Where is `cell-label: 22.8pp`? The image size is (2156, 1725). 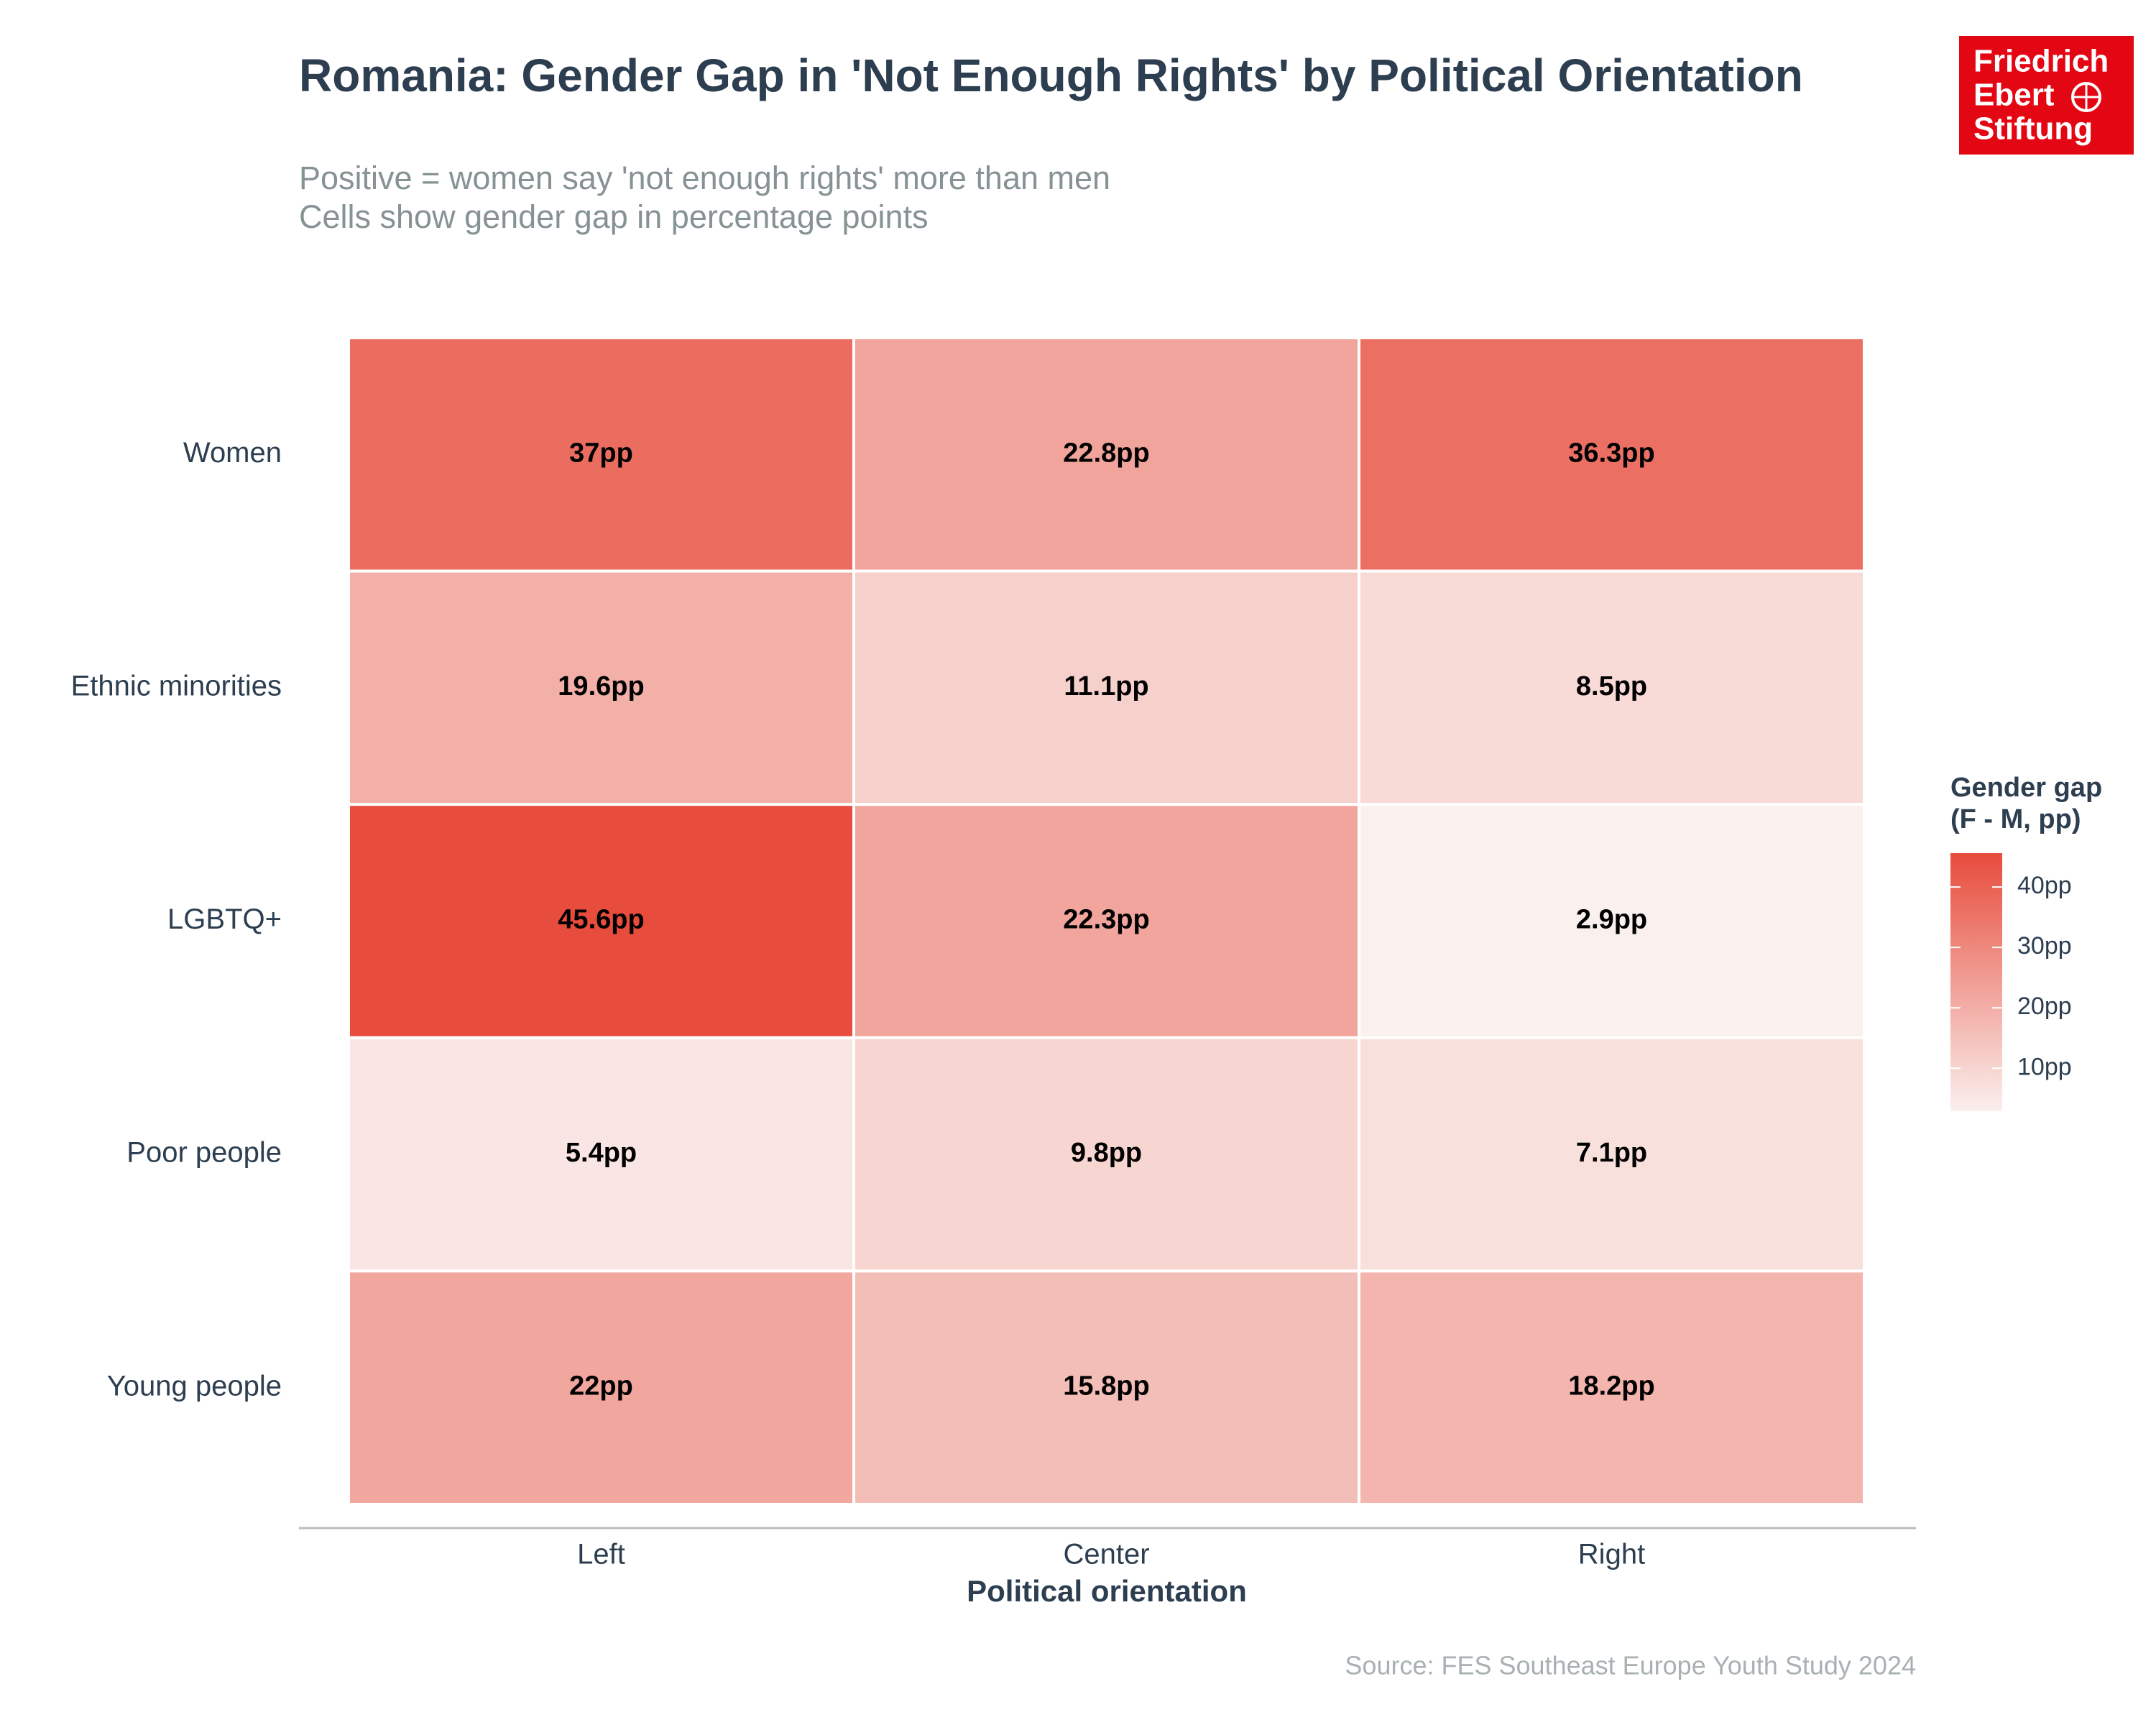
cell-label: 22.8pp is located at coordinates (1106, 453).